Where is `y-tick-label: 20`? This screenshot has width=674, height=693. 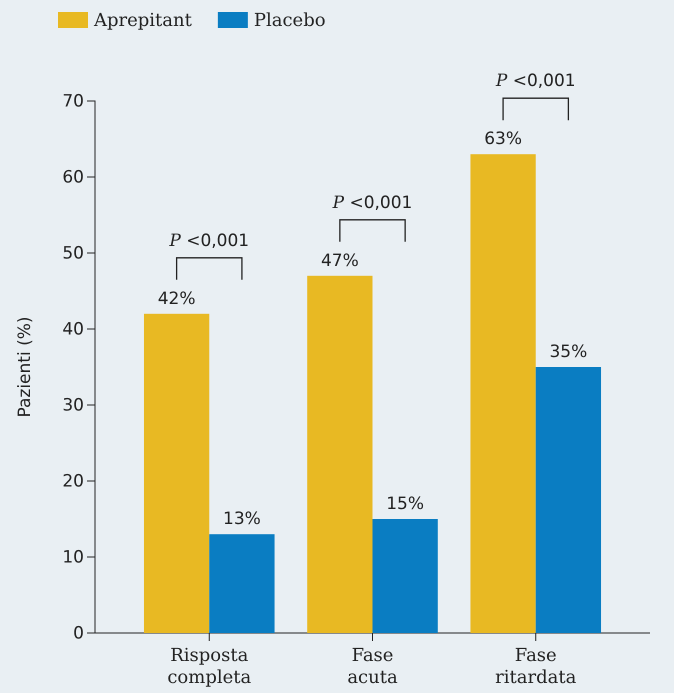
y-tick-label: 20 is located at coordinates (73, 481).